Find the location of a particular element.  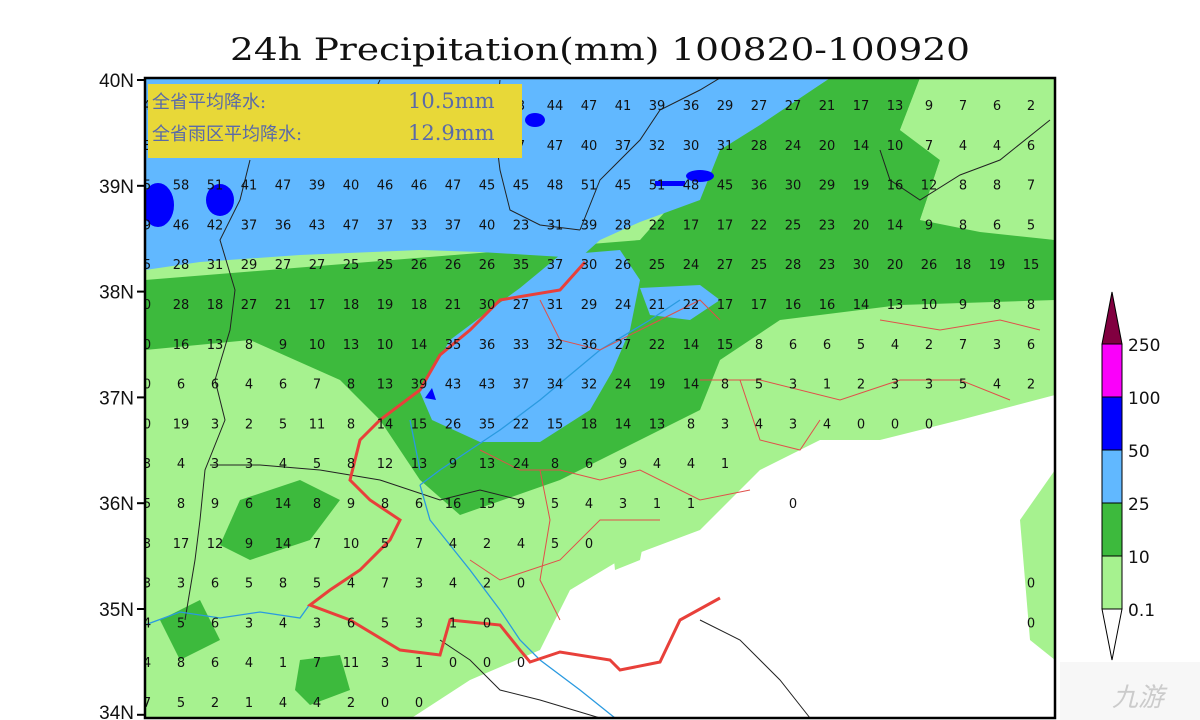

latitude-label: 37N is located at coordinates (116, 398).